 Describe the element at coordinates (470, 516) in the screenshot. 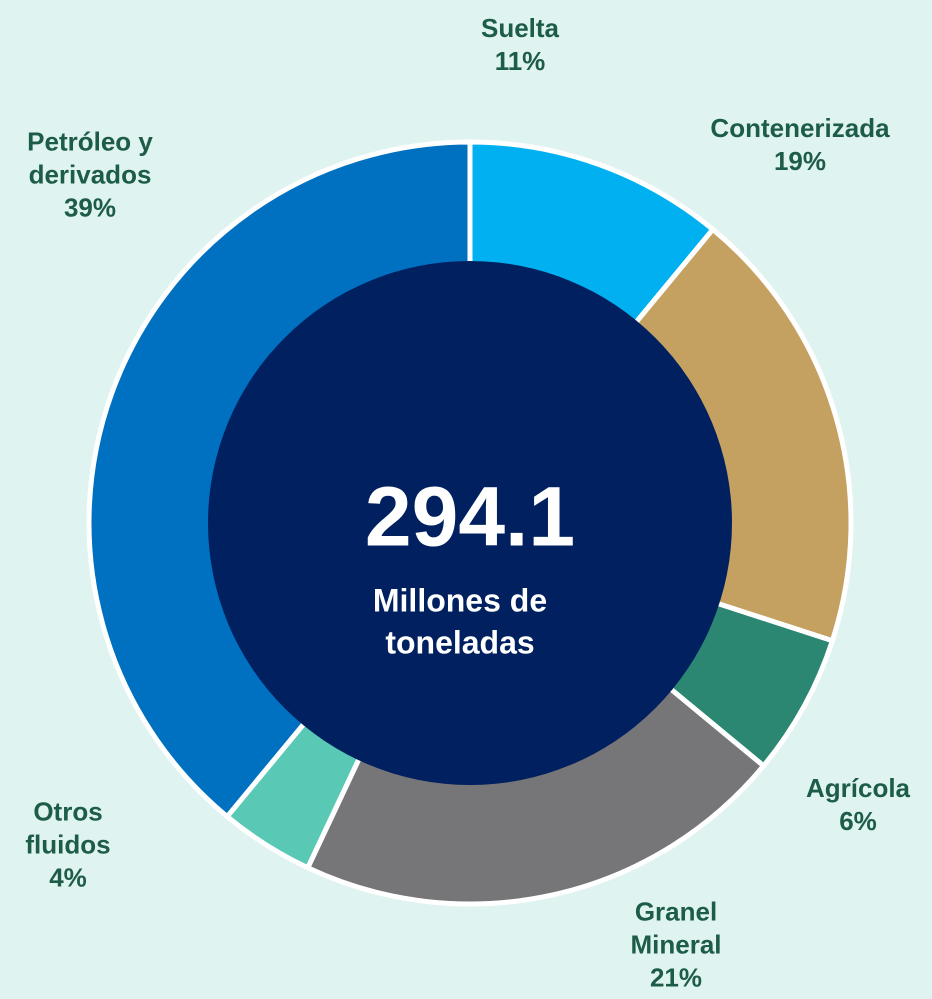

I see `center-value: 294.1` at that location.